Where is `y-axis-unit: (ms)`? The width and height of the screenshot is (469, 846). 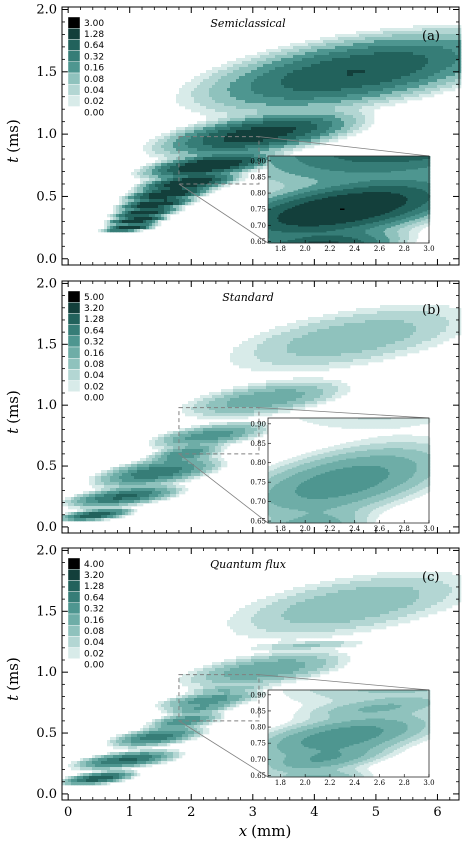
y-axis-unit: (ms) is located at coordinates (13, 674).